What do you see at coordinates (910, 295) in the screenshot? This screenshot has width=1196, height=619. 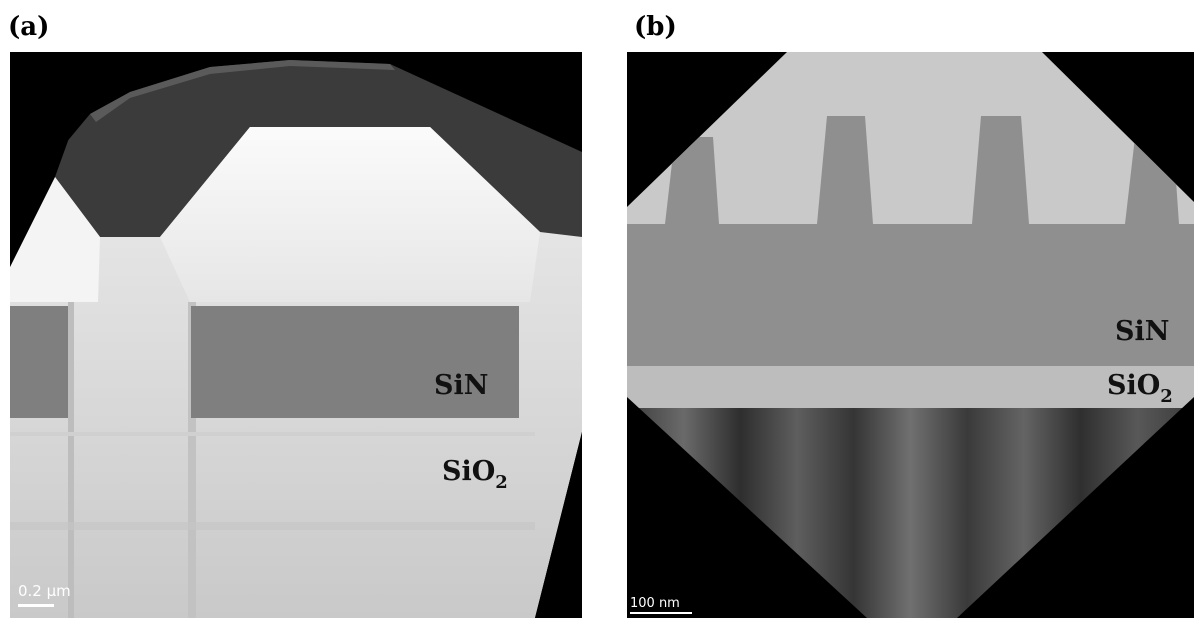 I see `sin-layer-b` at bounding box center [910, 295].